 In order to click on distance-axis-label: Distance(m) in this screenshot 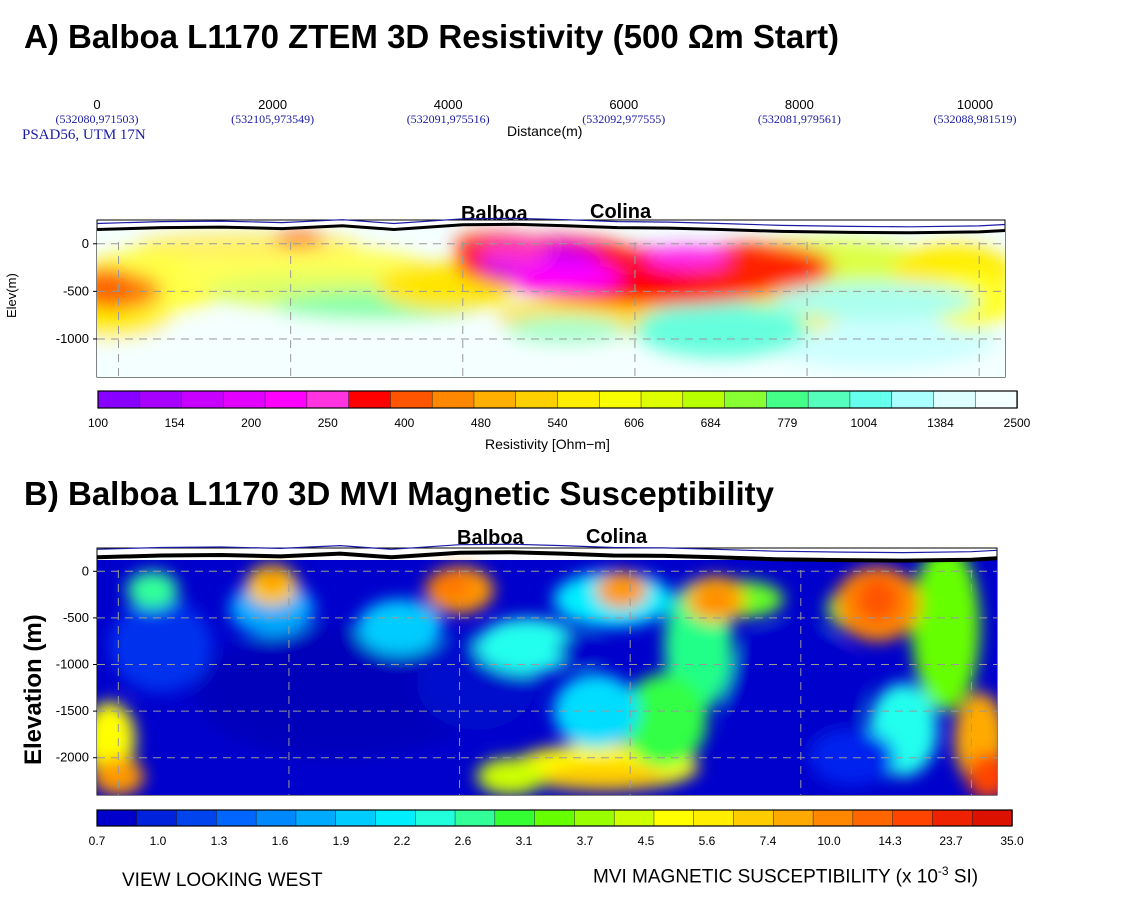, I will do `click(545, 131)`.